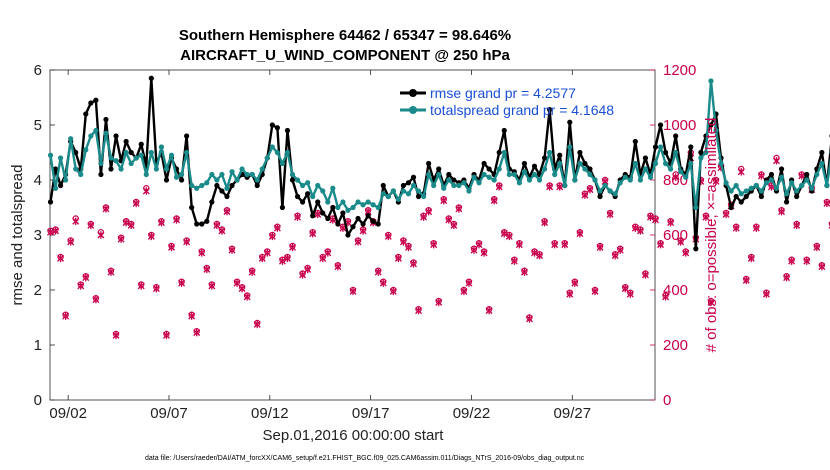 The image size is (830, 470). Describe the element at coordinates (38, 290) in the screenshot. I see `y-tick-label-left: 2` at that location.